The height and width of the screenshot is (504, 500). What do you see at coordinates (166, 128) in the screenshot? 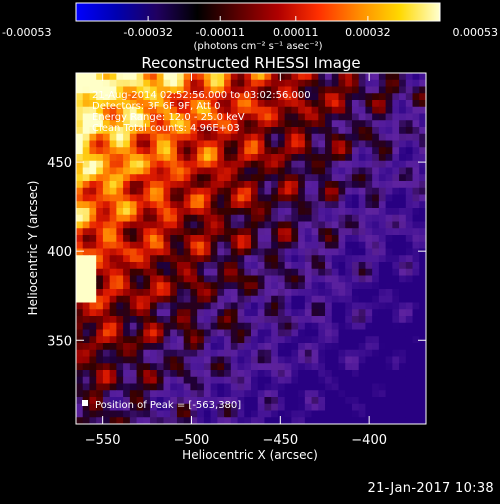
I see `annotation-clean-counts: Clean Total counts: 4.96E+03` at bounding box center [166, 128].